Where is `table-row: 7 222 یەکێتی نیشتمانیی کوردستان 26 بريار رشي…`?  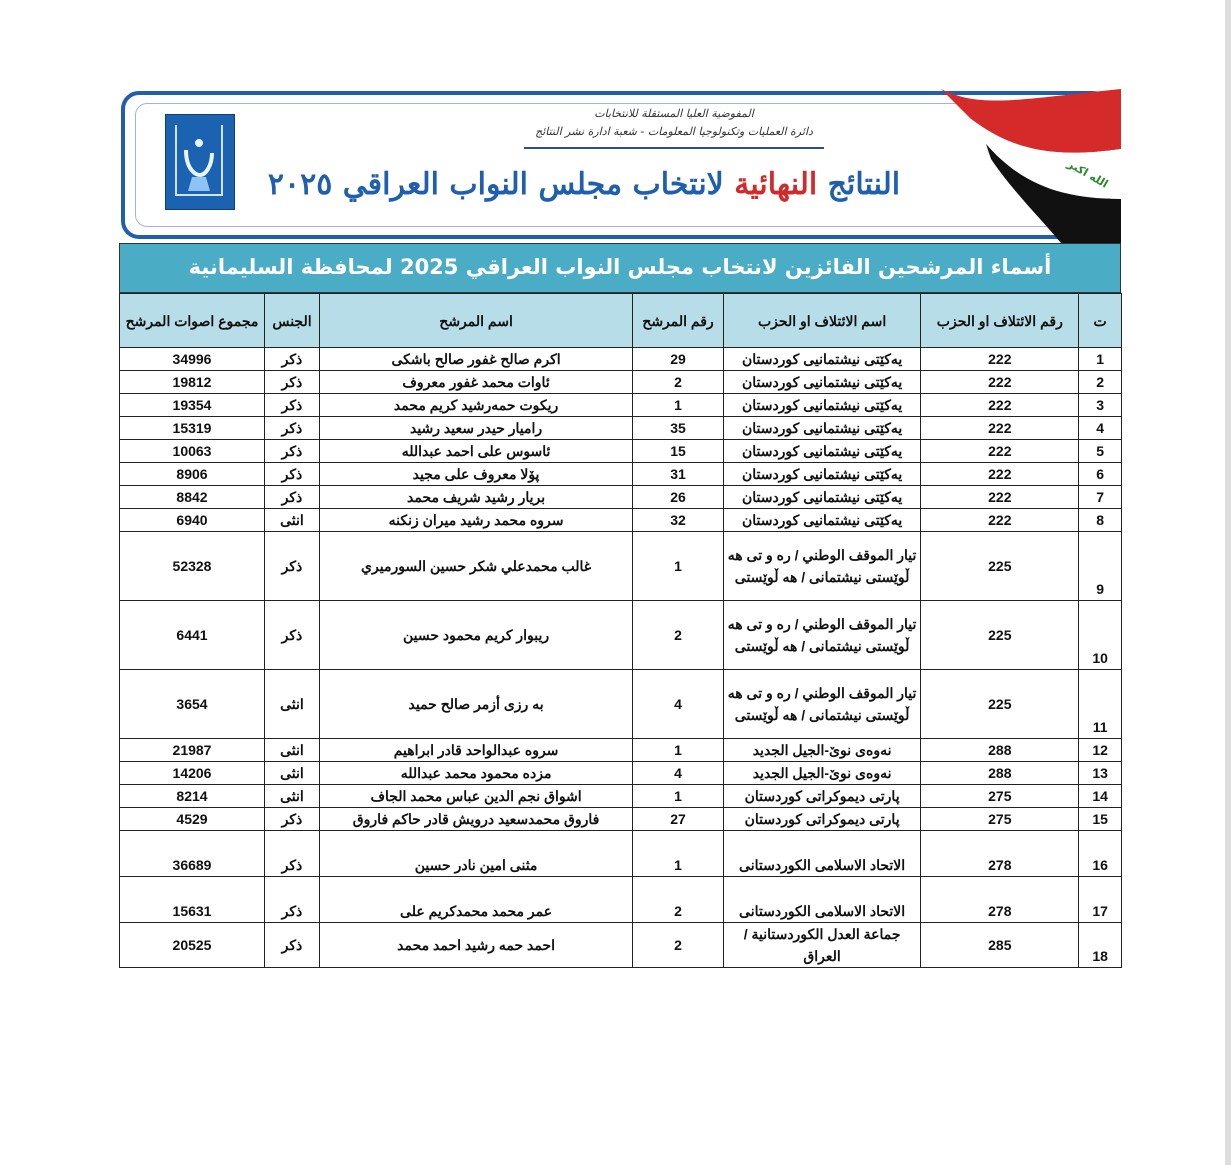 table-row: 7 222 یەکێتی نیشتمانیی کوردستان 26 بريار رشي… is located at coordinates (620, 497).